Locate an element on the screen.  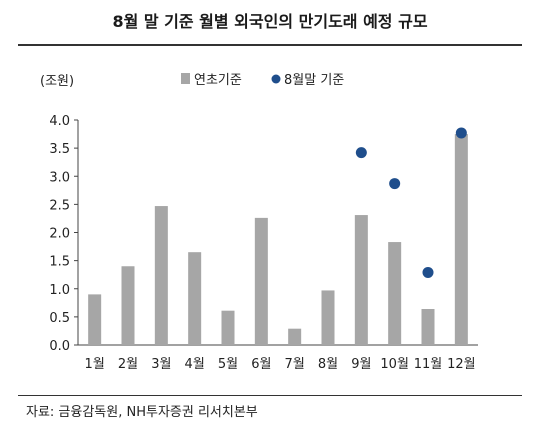
x-tick-label: 12월 is located at coordinates (461, 364).